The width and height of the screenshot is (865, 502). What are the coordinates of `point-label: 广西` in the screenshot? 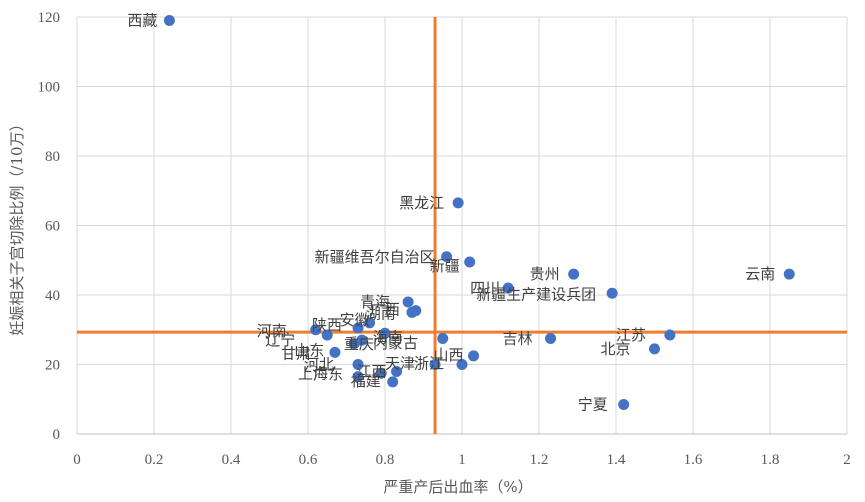 It's located at (385, 309).